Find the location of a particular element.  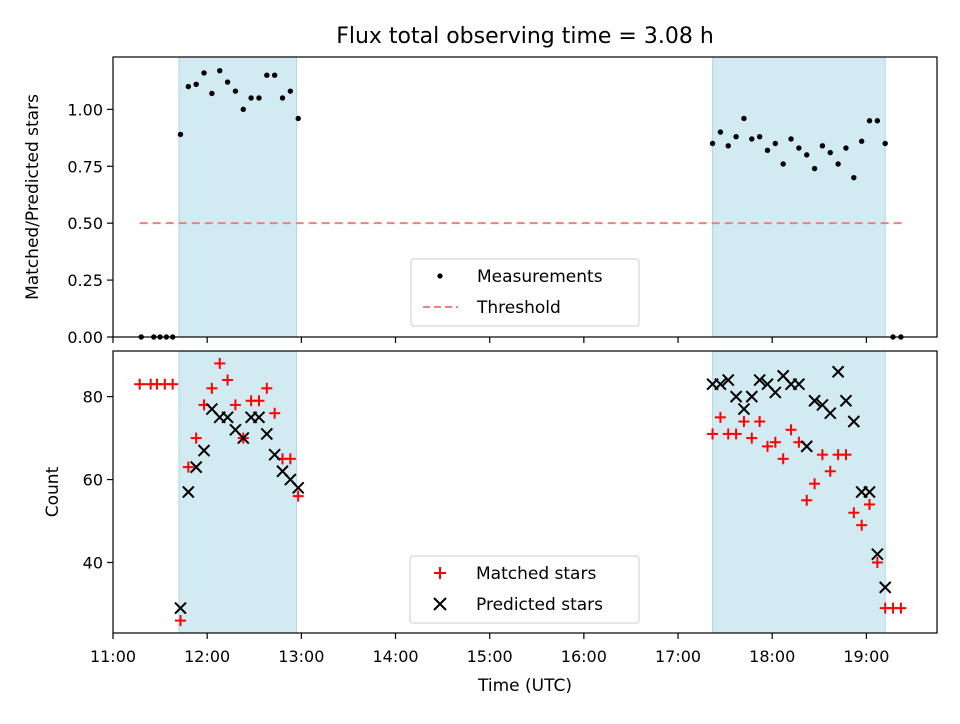

ratio-ytick-label: 0.75 is located at coordinates (85, 166).